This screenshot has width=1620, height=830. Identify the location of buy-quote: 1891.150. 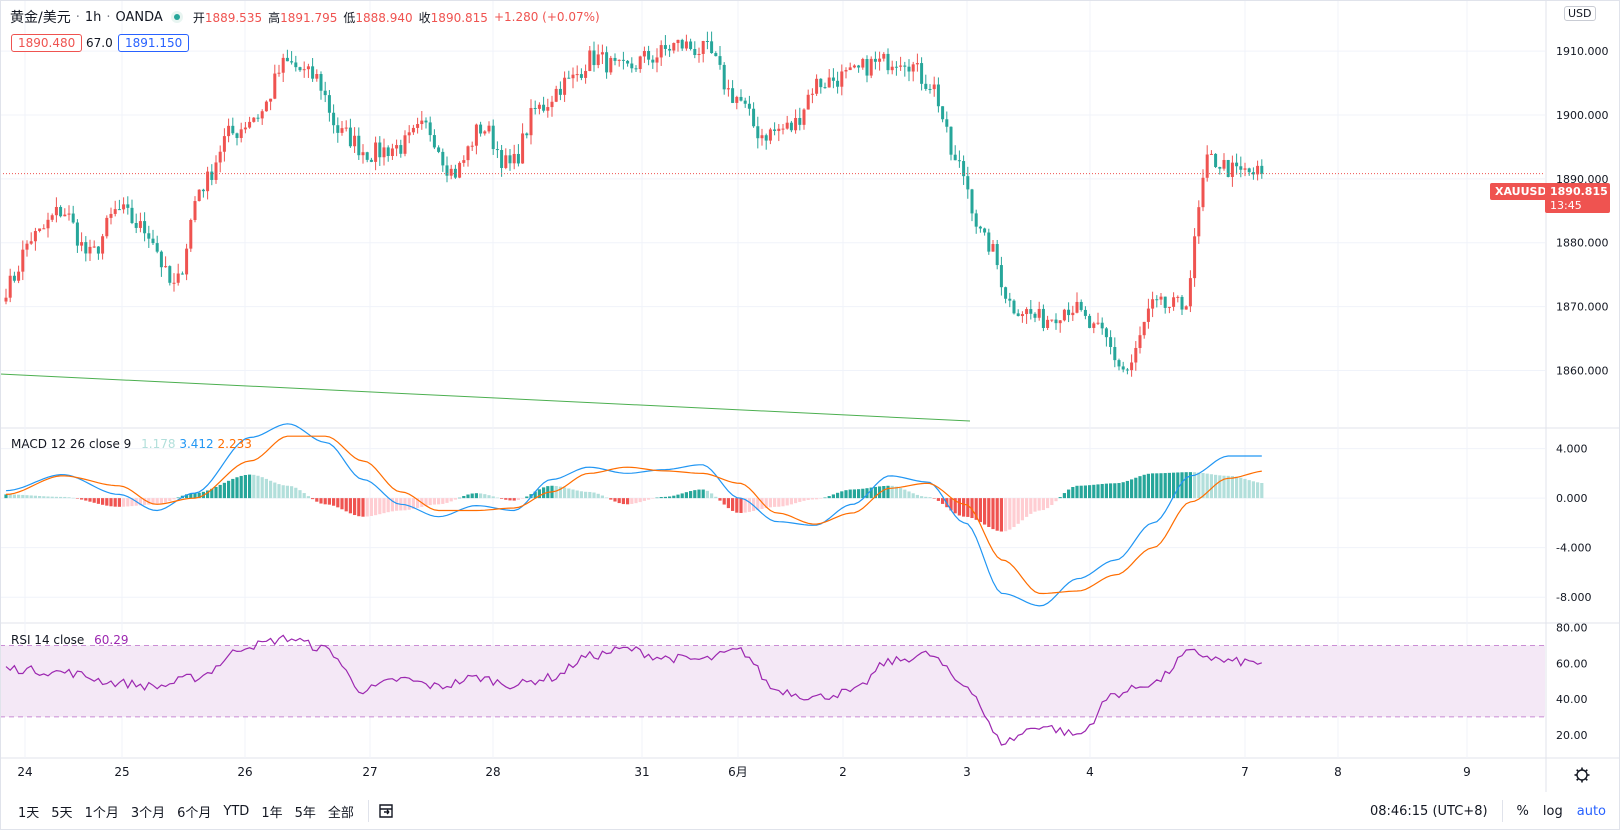
(154, 43).